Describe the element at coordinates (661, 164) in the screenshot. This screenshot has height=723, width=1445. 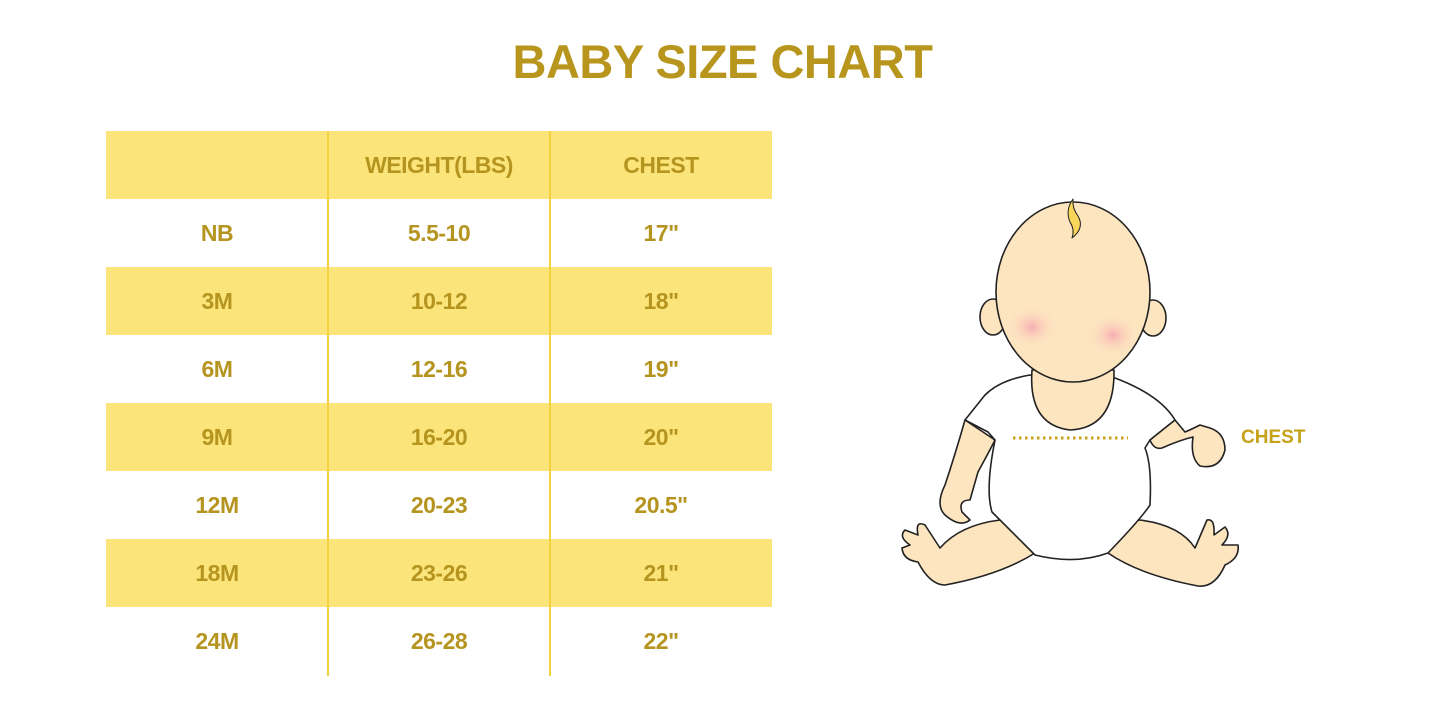
I see `header-chest: CHEST` at that location.